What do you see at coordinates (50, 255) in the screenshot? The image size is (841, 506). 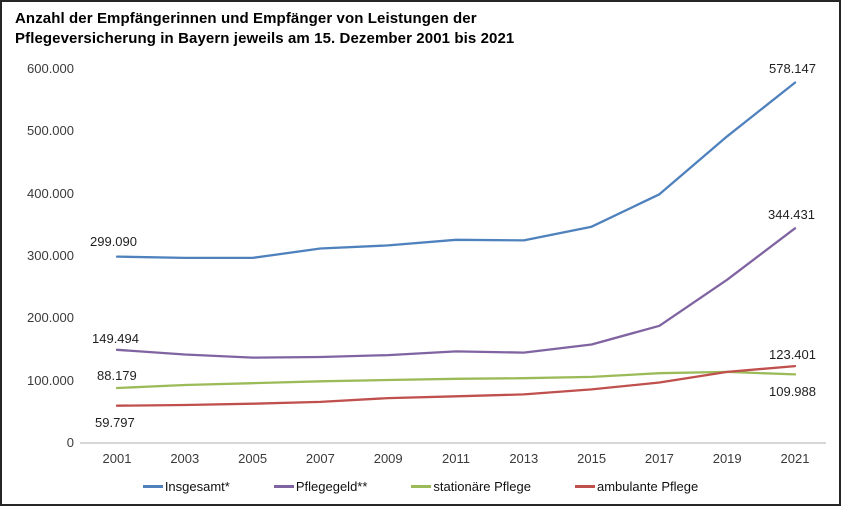 I see `y-tick-label: 300.000` at bounding box center [50, 255].